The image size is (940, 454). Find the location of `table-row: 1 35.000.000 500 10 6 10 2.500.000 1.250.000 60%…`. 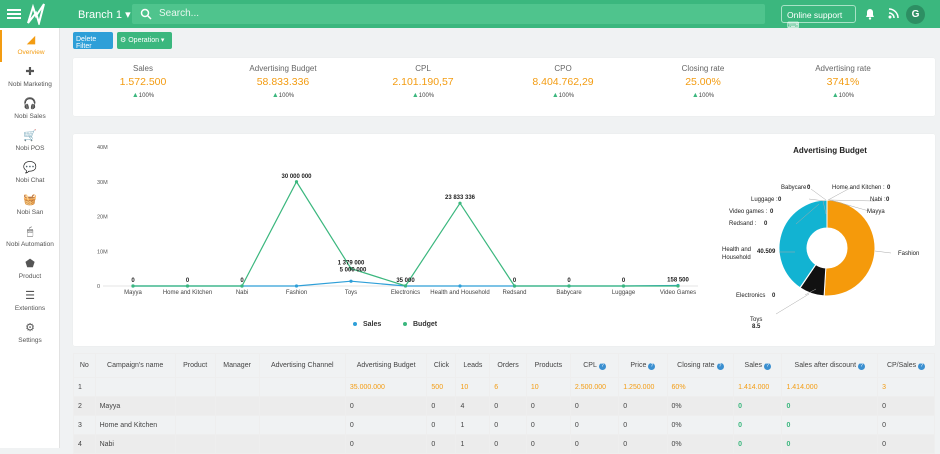

table-row: 1 35.000.000 500 10 6 10 2.500.000 1.250.000 60%… is located at coordinates (504, 387).